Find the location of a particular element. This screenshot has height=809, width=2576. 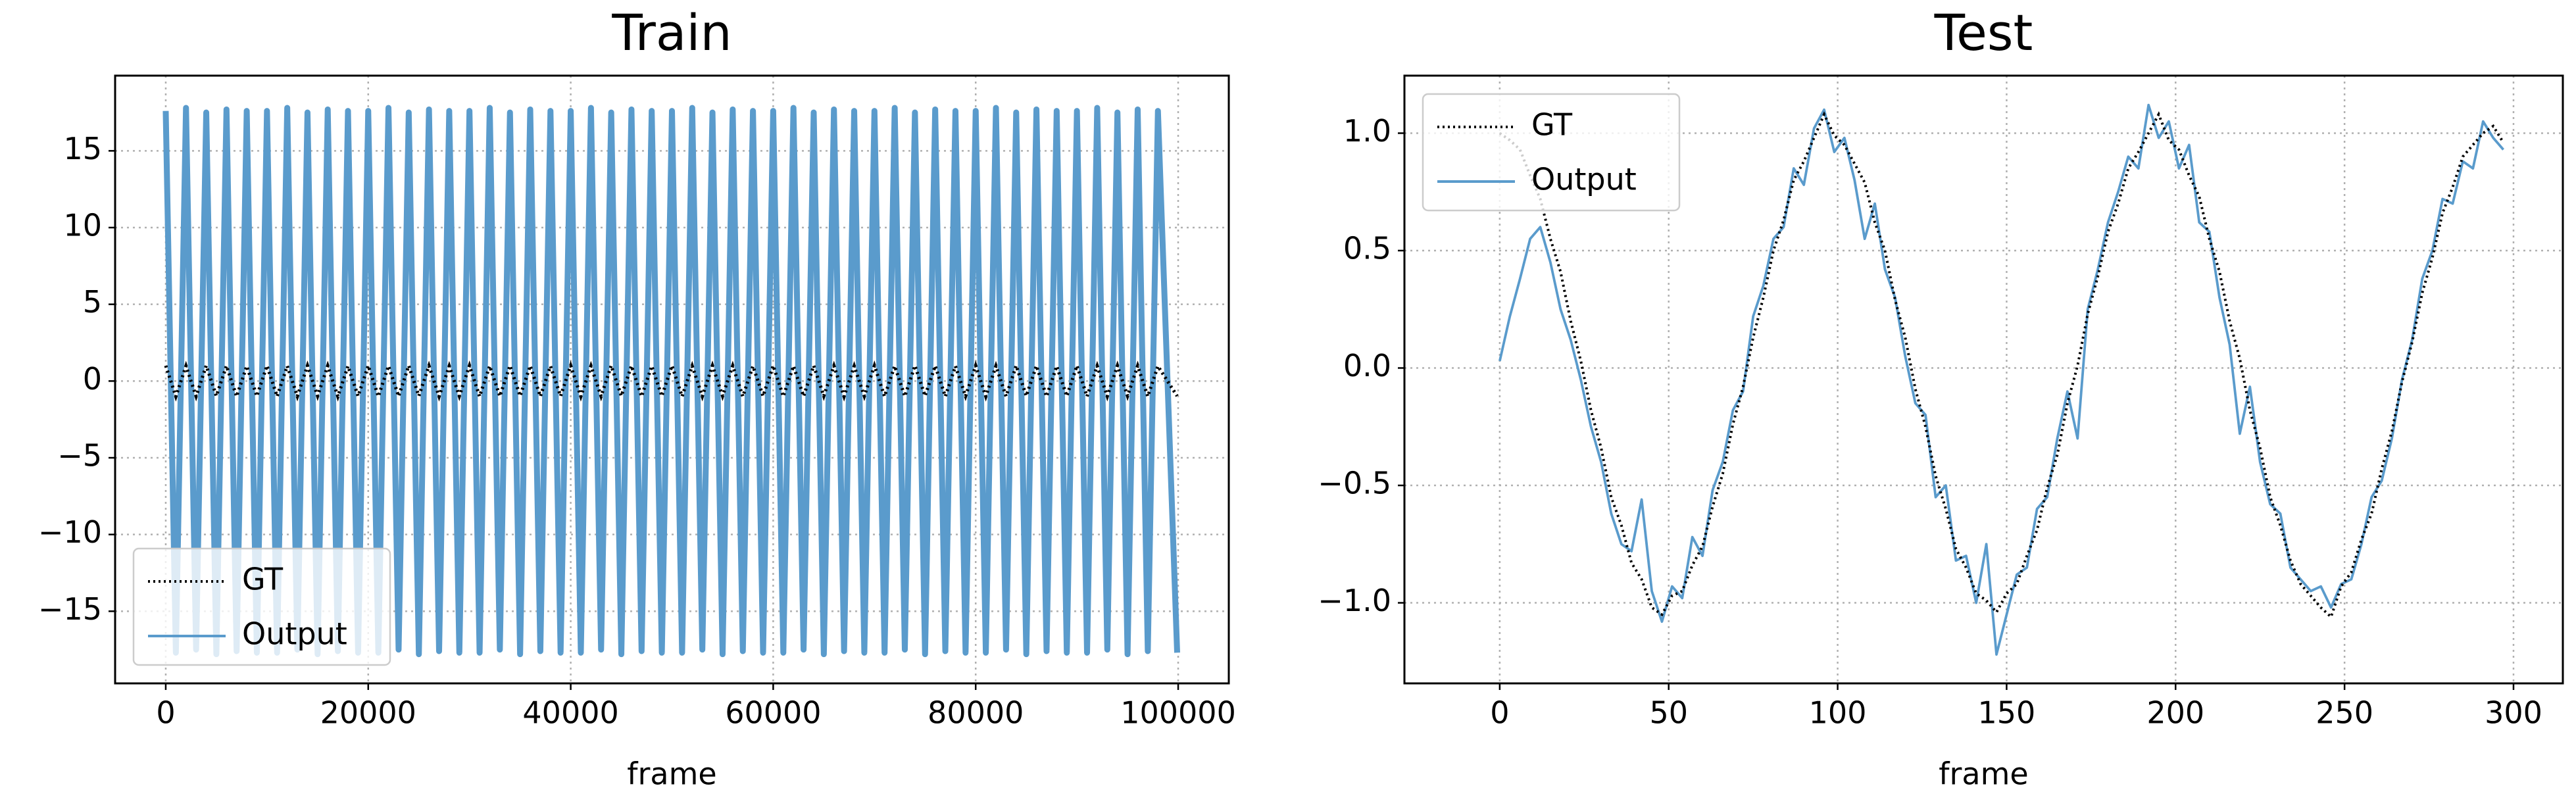

x-tick-label: 200 is located at coordinates (2175, 713).